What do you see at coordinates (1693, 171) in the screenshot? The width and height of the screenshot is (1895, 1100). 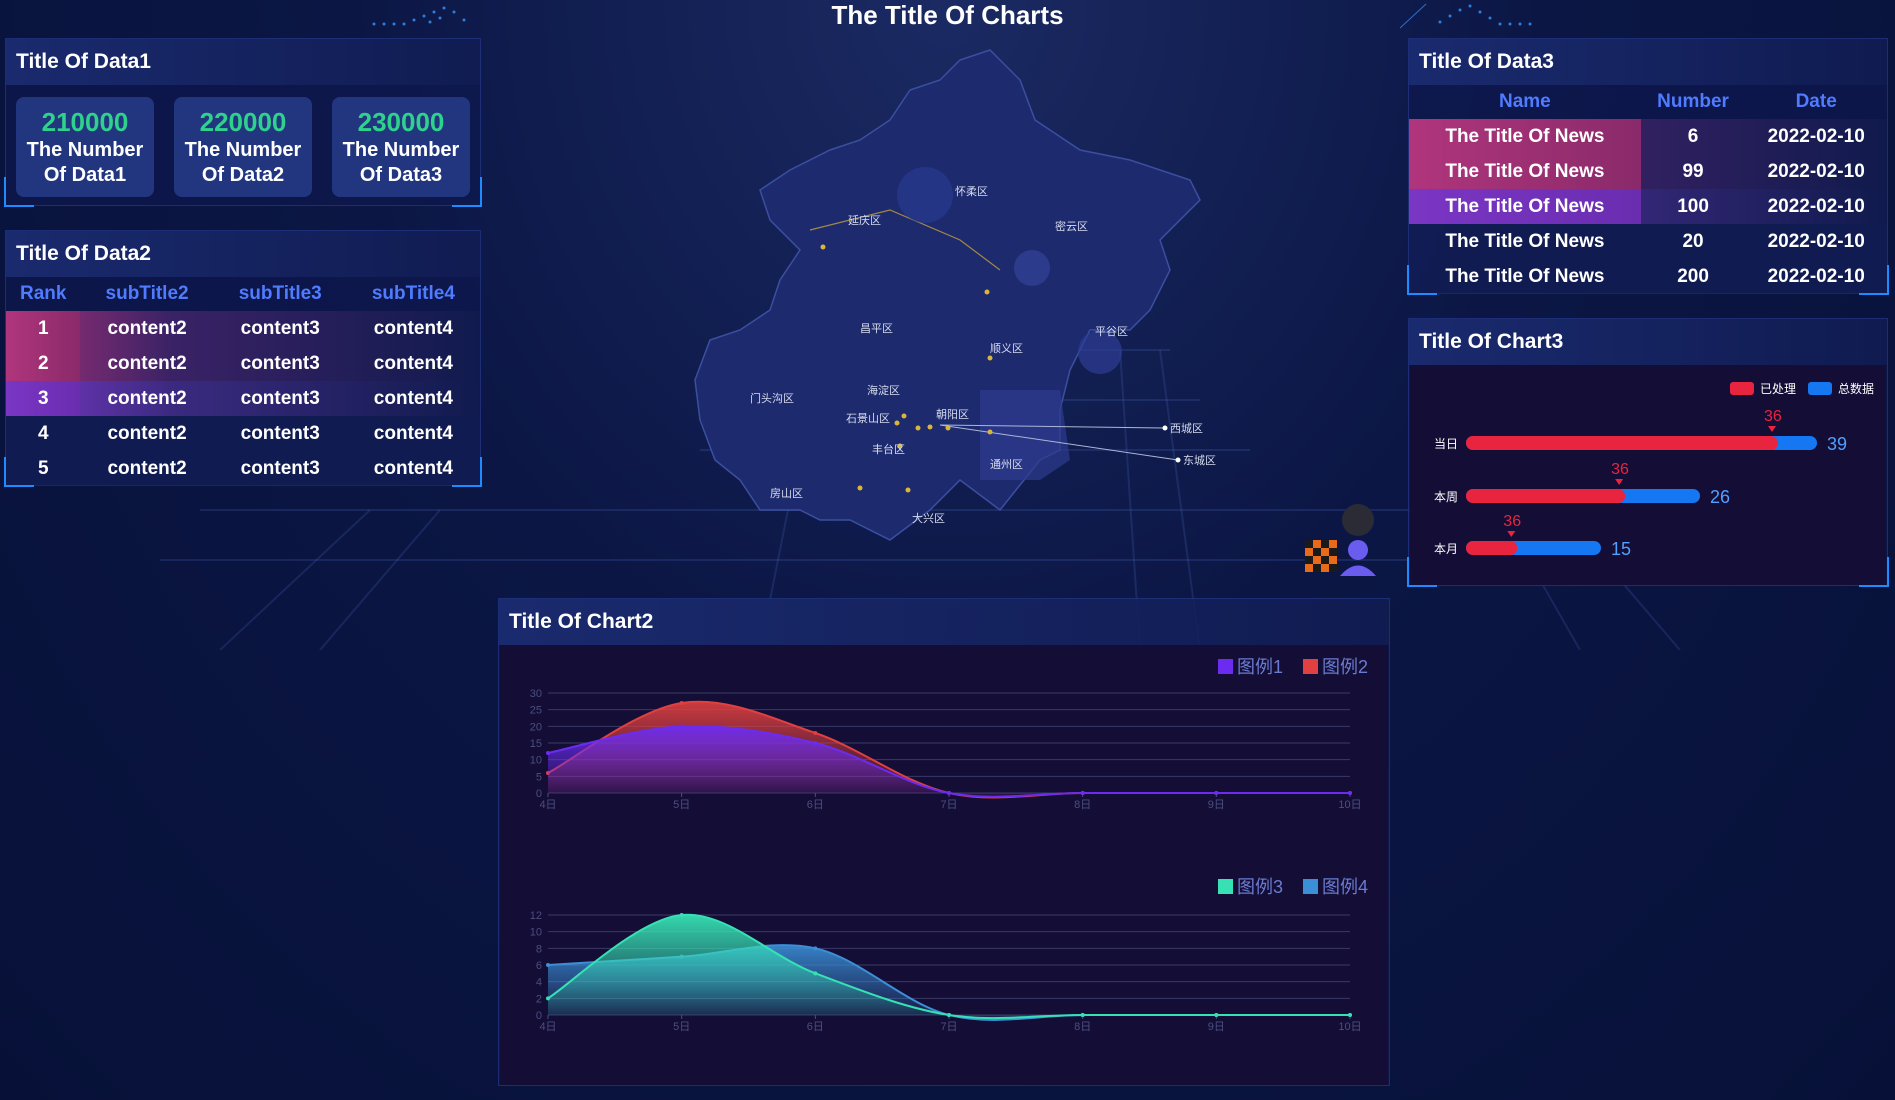 I see `table-cell: 99` at bounding box center [1693, 171].